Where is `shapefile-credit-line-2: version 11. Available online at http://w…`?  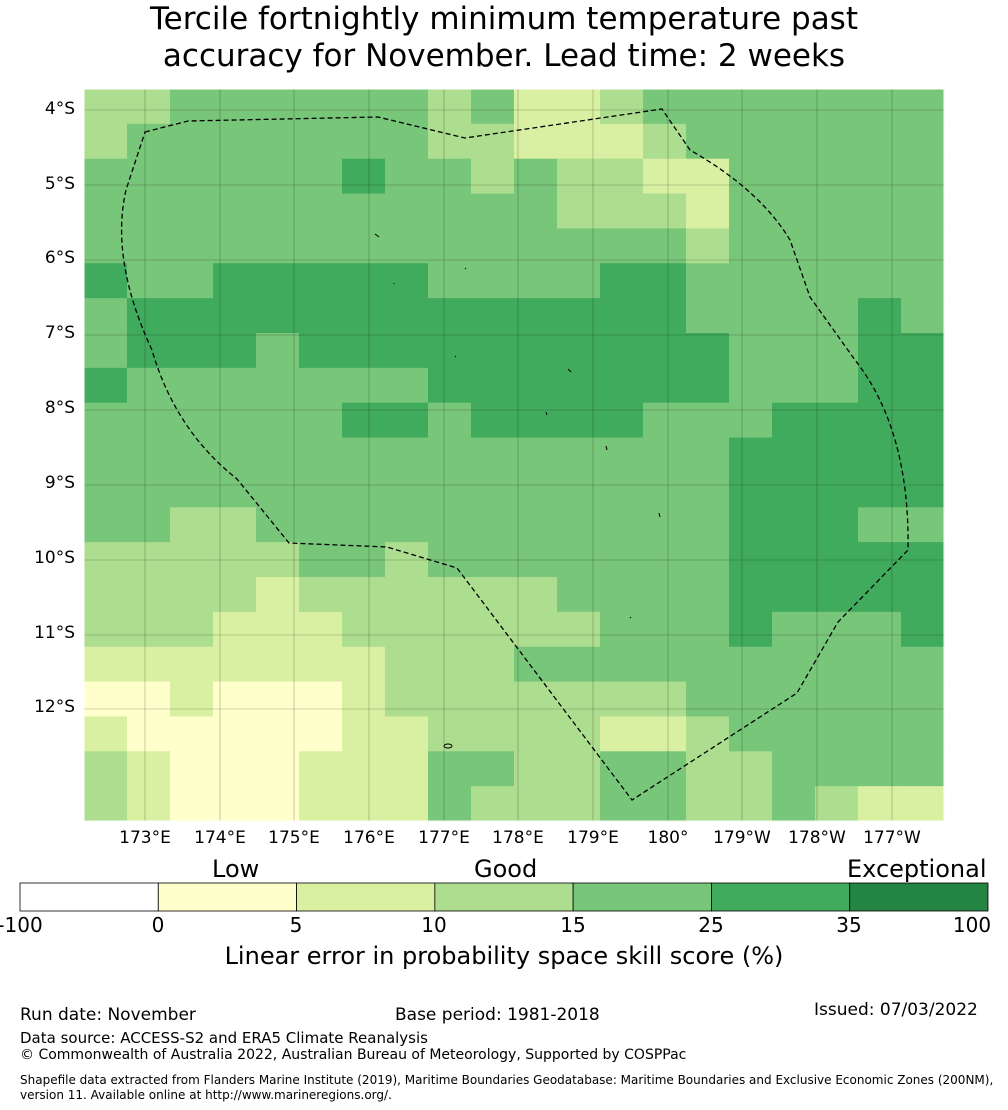
shapefile-credit-line-2: version 11. Available online at http://w… is located at coordinates (206, 1095).